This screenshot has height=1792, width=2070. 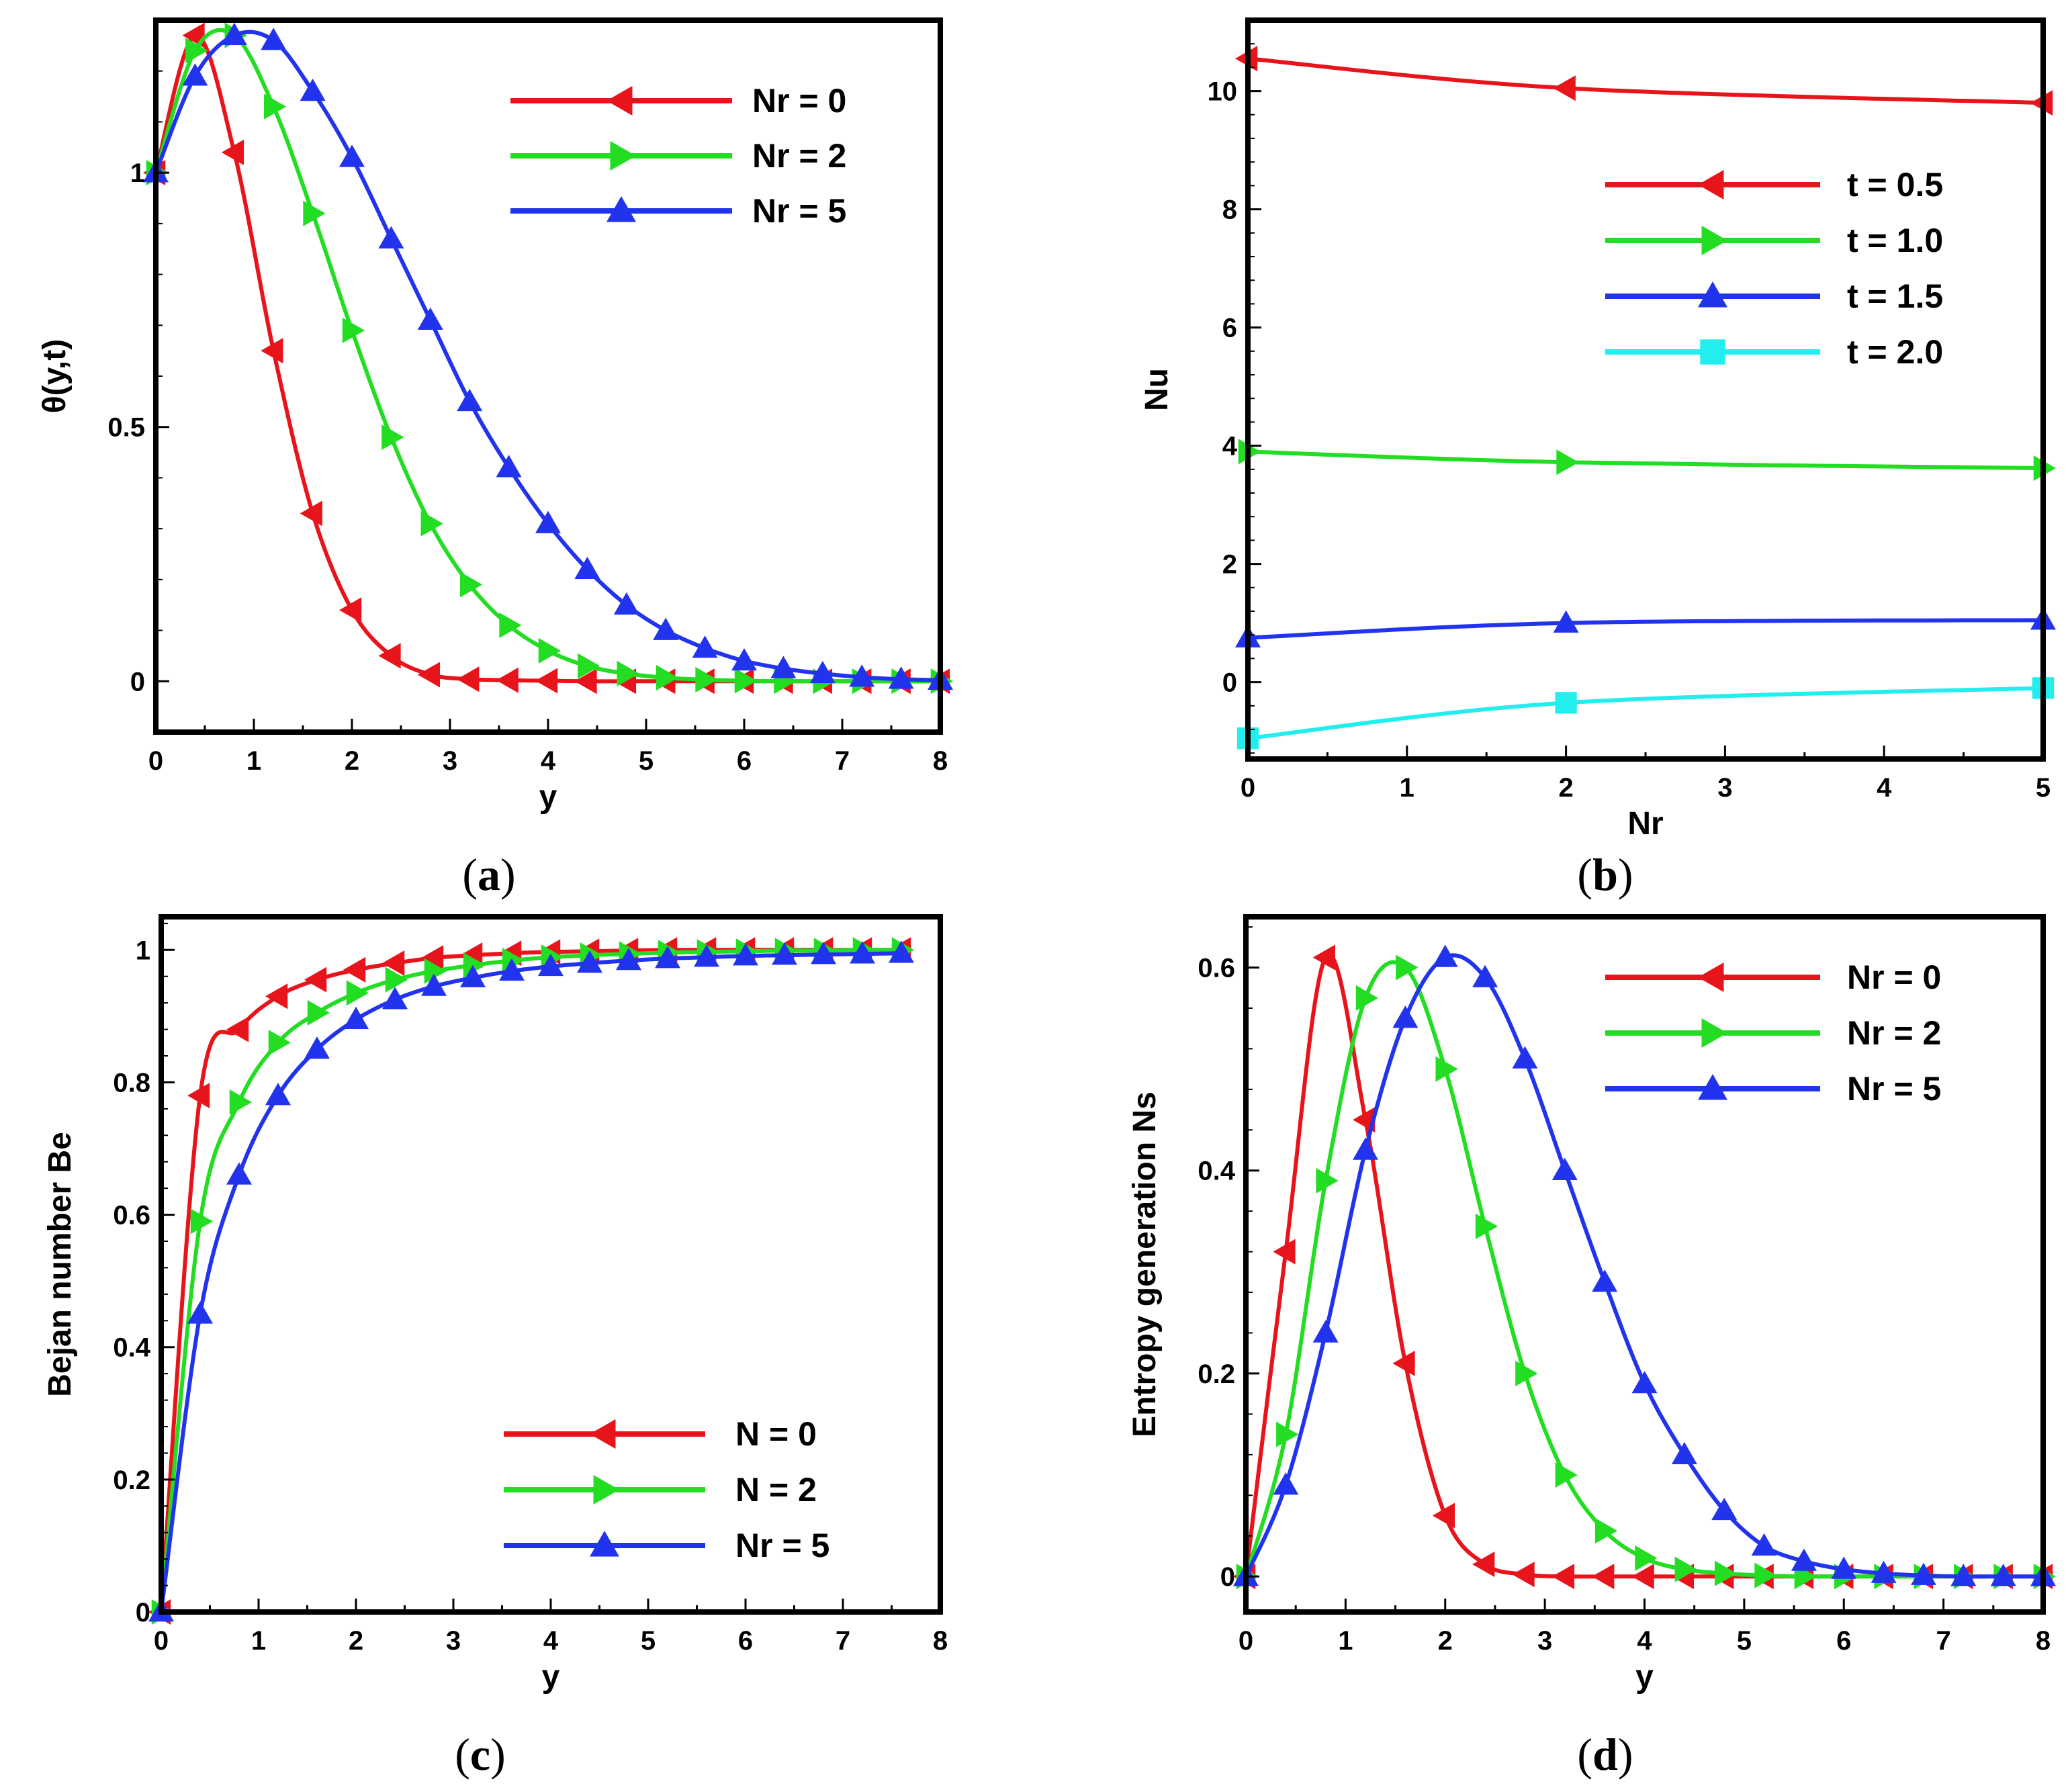 I want to click on y-tick-label: 1, so click(x=138, y=174).